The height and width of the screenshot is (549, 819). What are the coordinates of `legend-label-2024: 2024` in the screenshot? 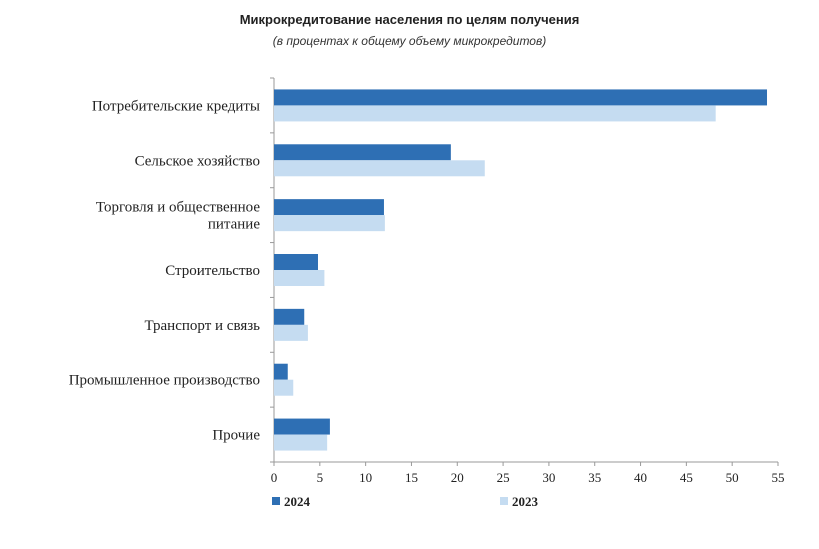 It's located at (297, 501).